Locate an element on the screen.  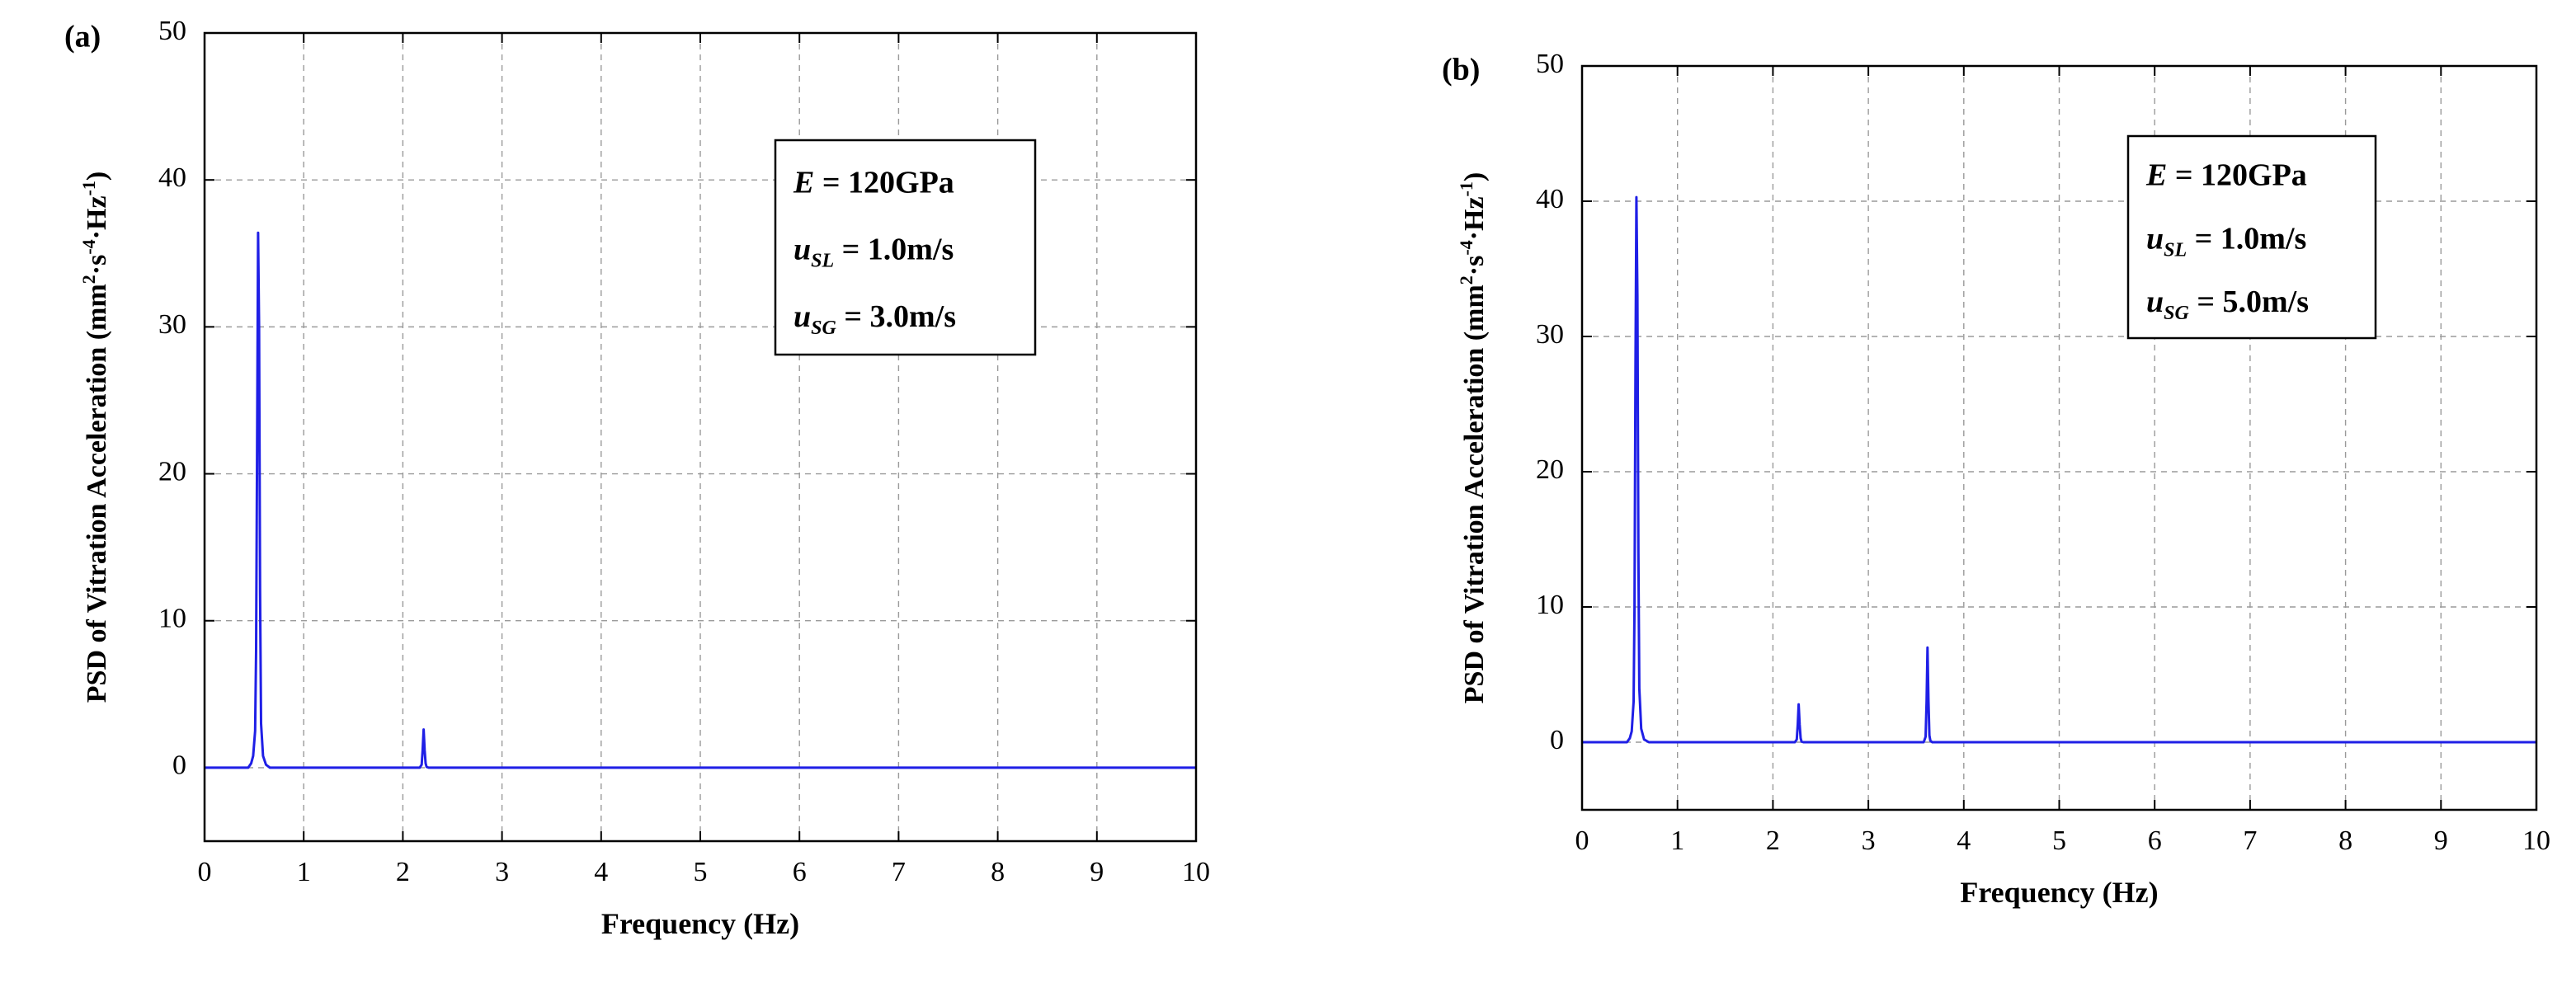
annotation-value: = 5.0m/s is located at coordinates (2249, 302).